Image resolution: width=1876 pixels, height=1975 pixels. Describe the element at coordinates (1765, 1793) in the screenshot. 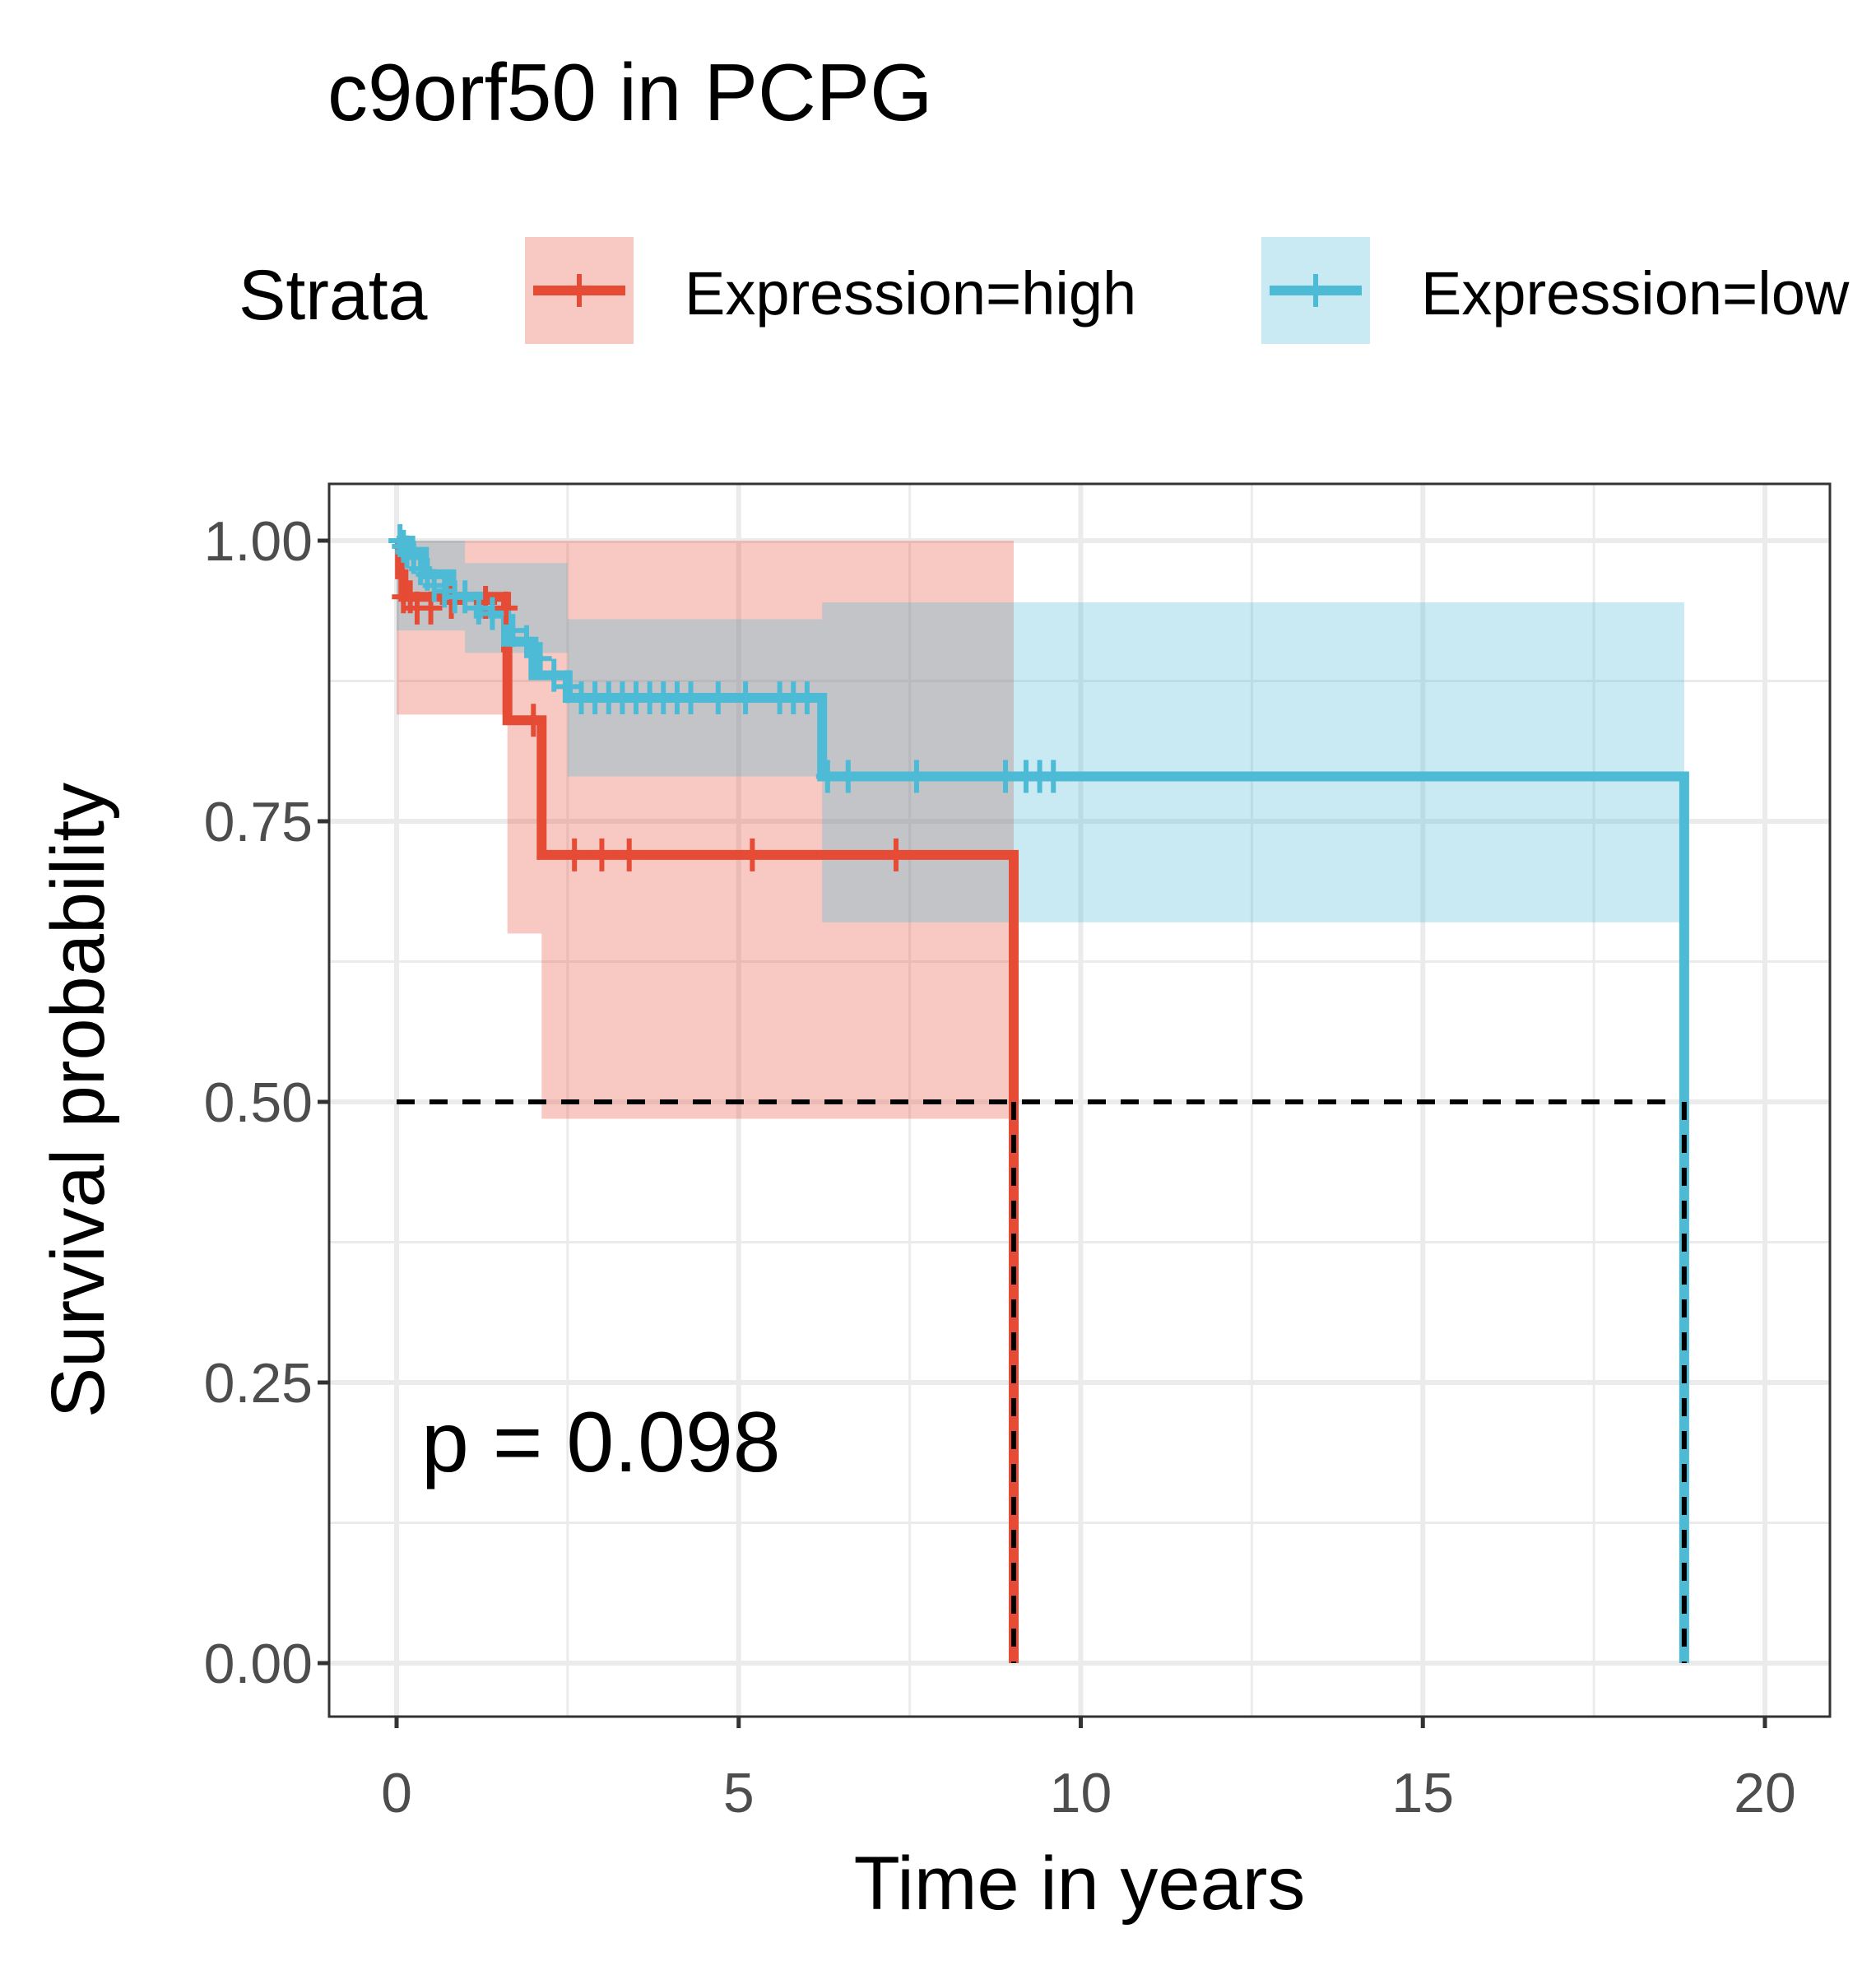

I see `x-tick-label: 20` at that location.